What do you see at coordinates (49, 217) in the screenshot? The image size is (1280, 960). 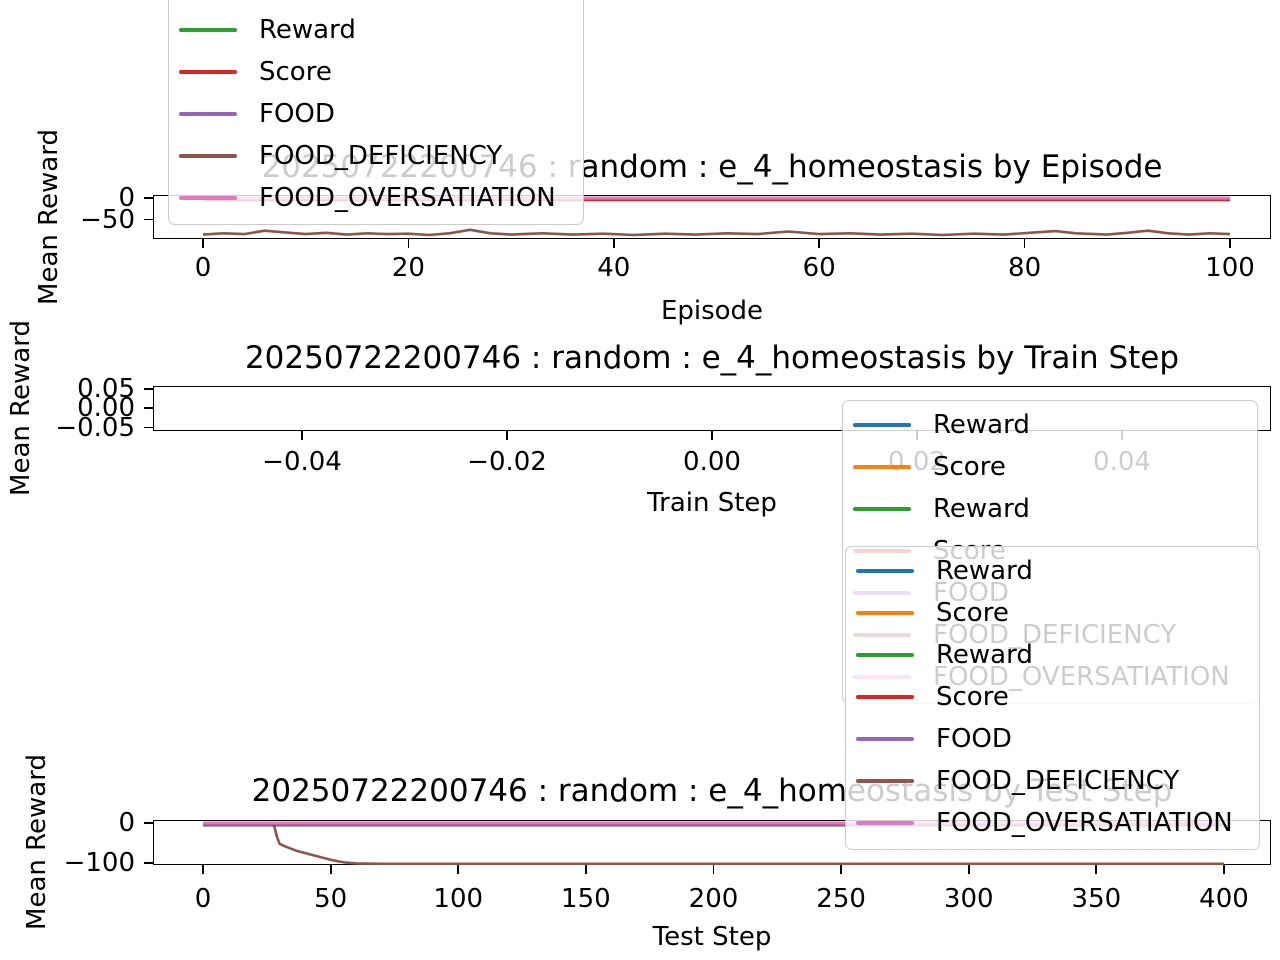 I see `episode-yaxis-label: Mean Reward` at bounding box center [49, 217].